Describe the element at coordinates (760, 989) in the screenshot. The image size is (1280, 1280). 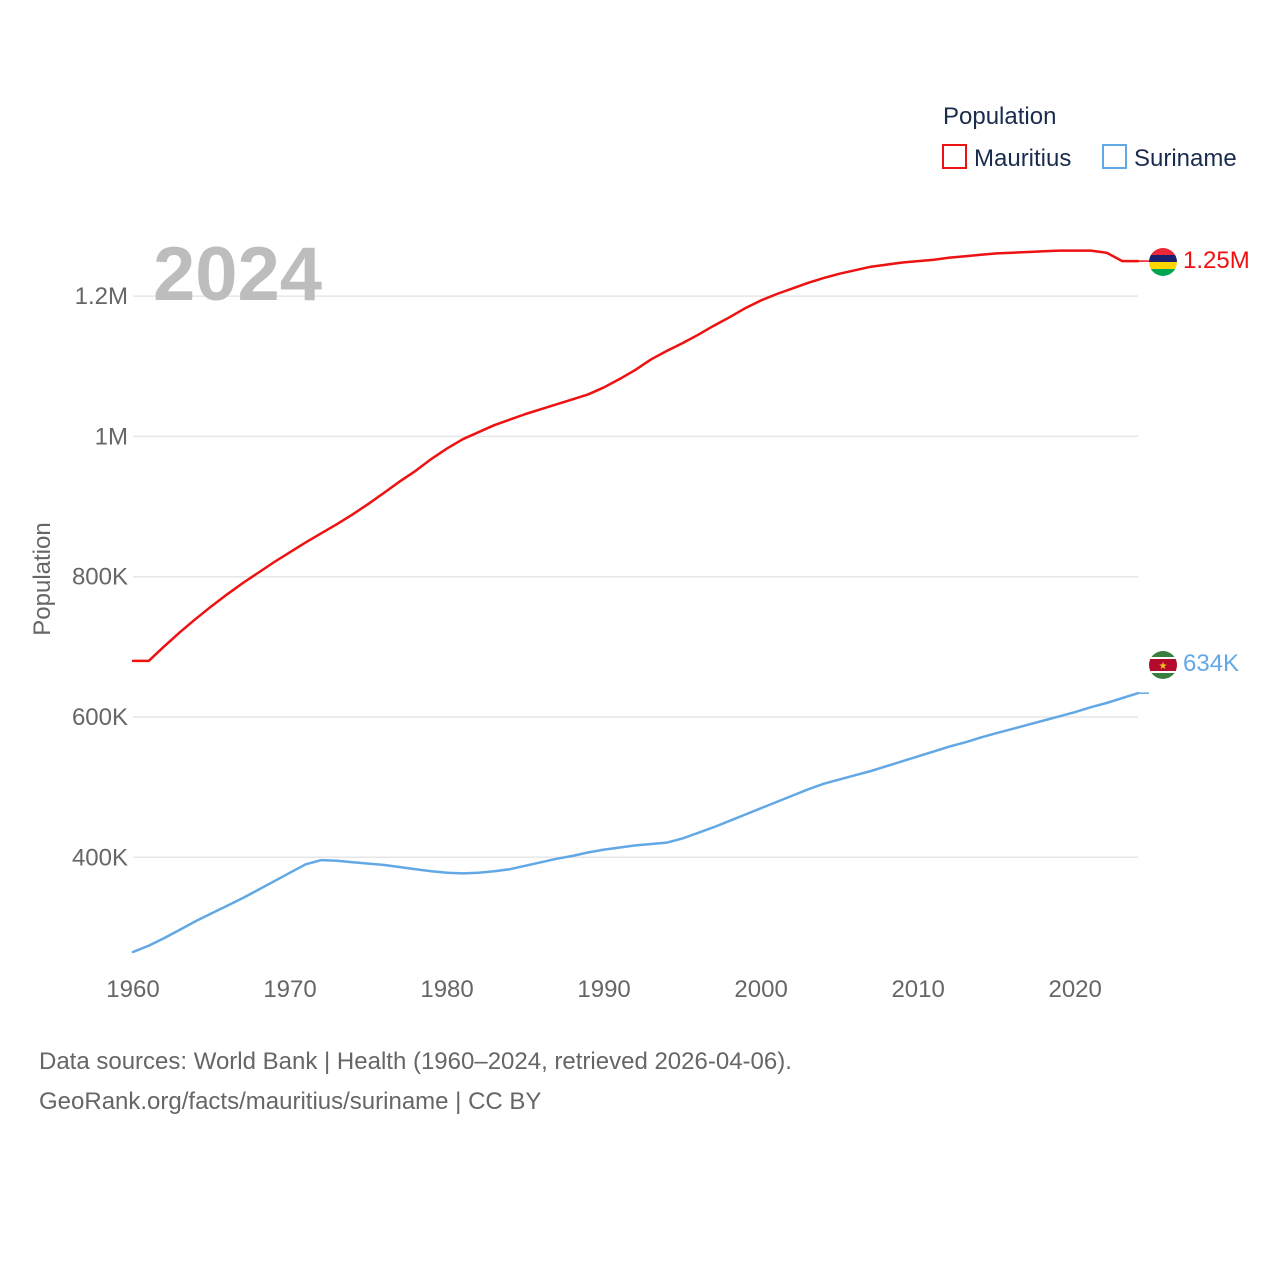
I see `x-tick-label: 2000` at that location.